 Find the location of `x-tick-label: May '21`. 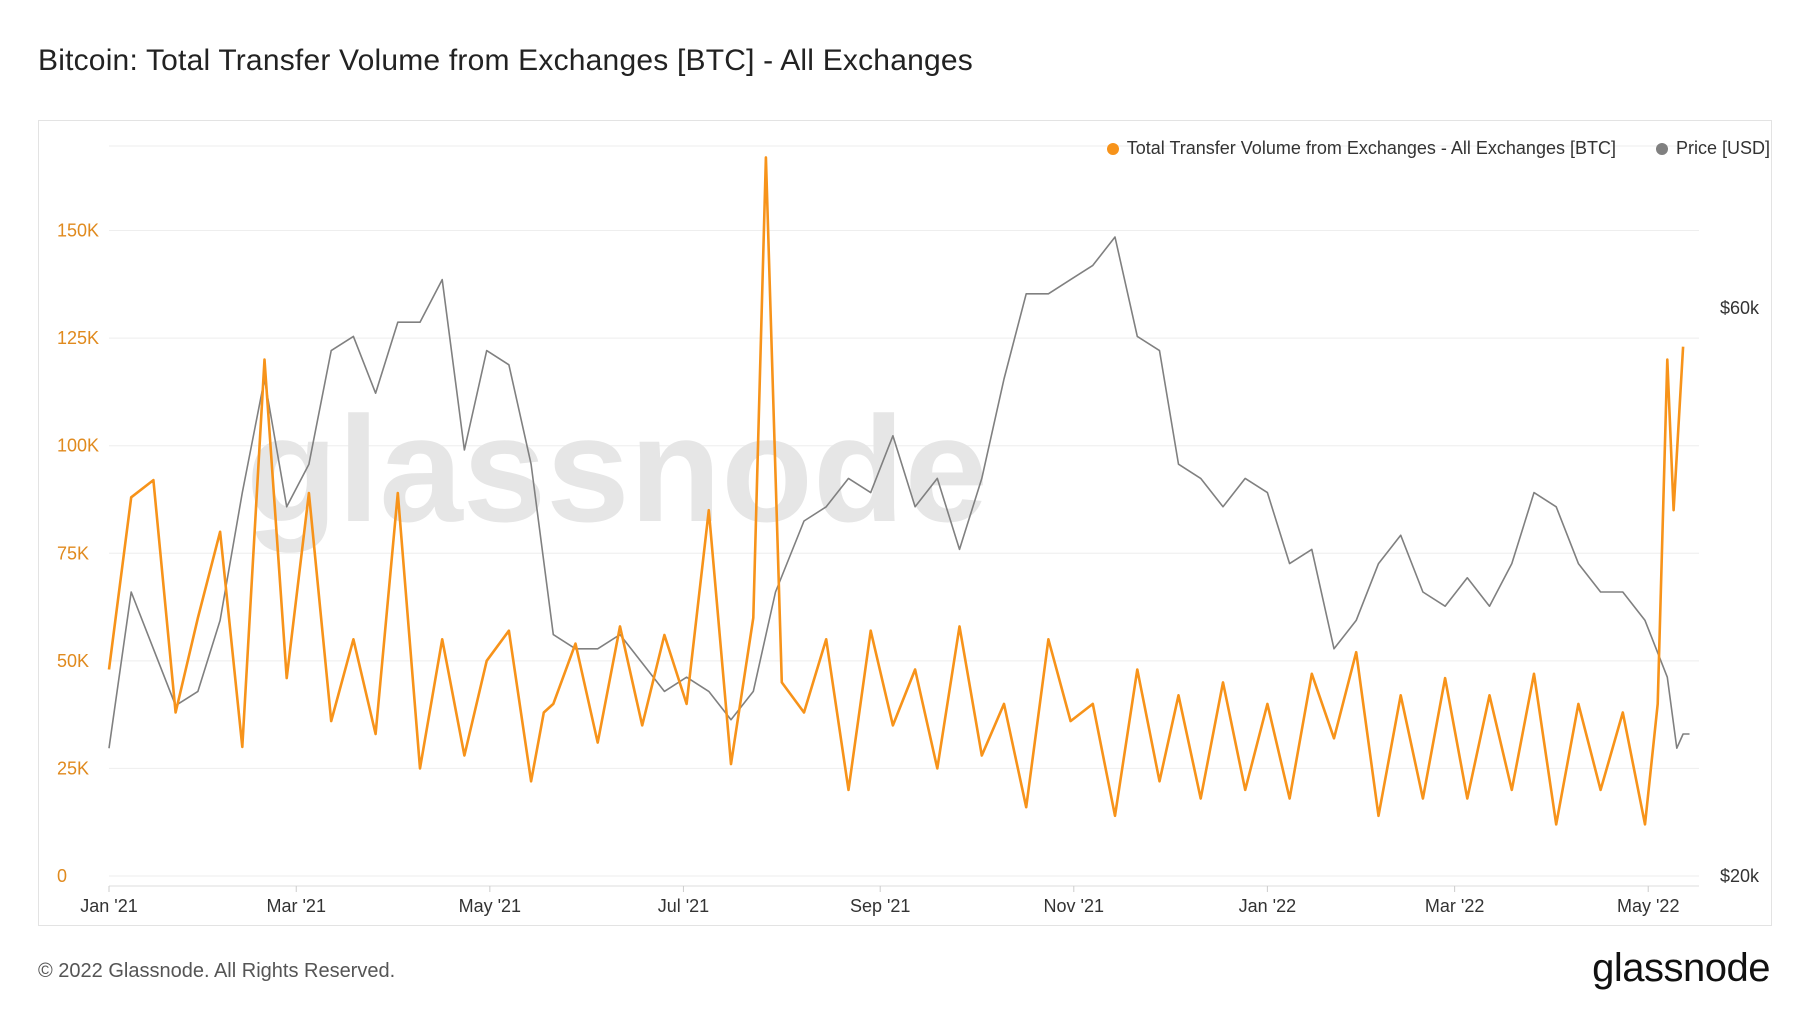

x-tick-label: May '21 is located at coordinates (490, 906).